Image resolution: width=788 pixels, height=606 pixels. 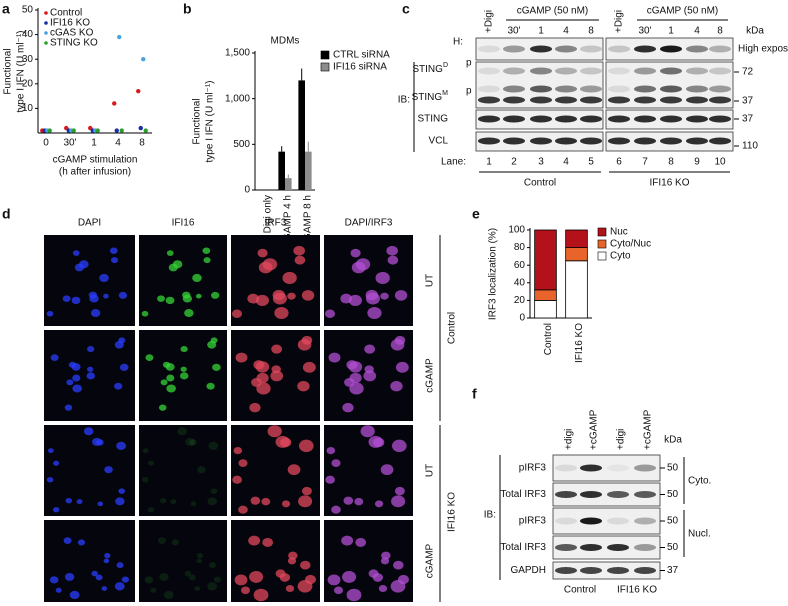 I want to click on row-label-name: STING, so click(x=427, y=97).